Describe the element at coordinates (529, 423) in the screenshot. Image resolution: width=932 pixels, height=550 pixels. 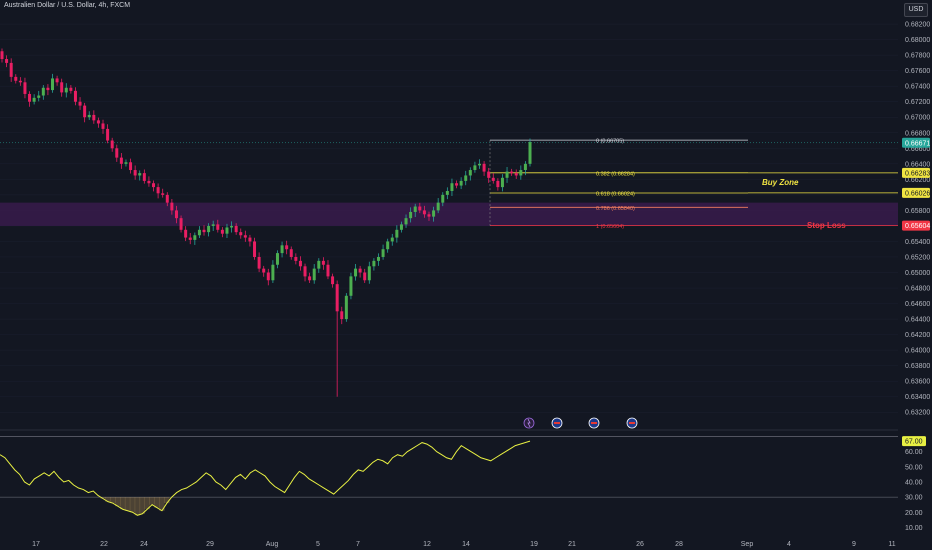
I see `flash-icon` at that location.